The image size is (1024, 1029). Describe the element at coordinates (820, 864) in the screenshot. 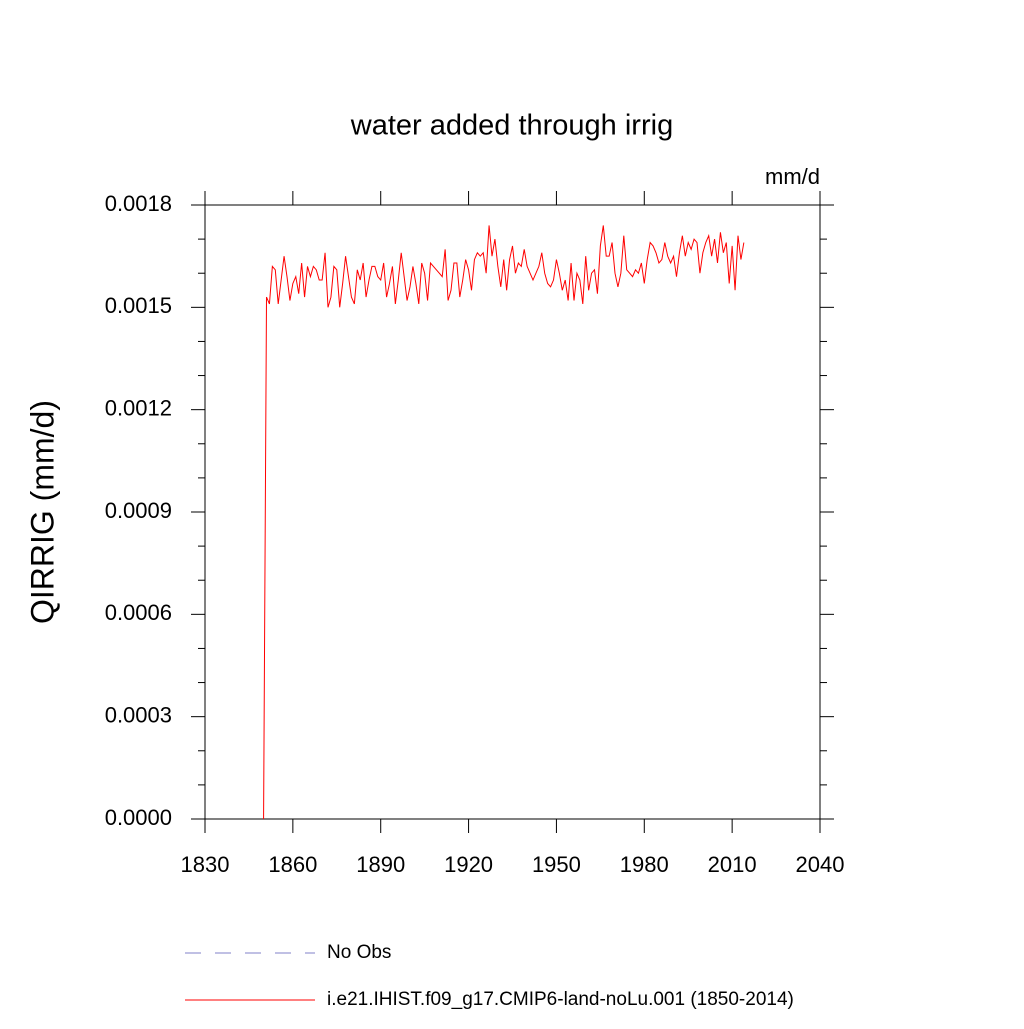

I see `x-tick-label: 2040` at that location.